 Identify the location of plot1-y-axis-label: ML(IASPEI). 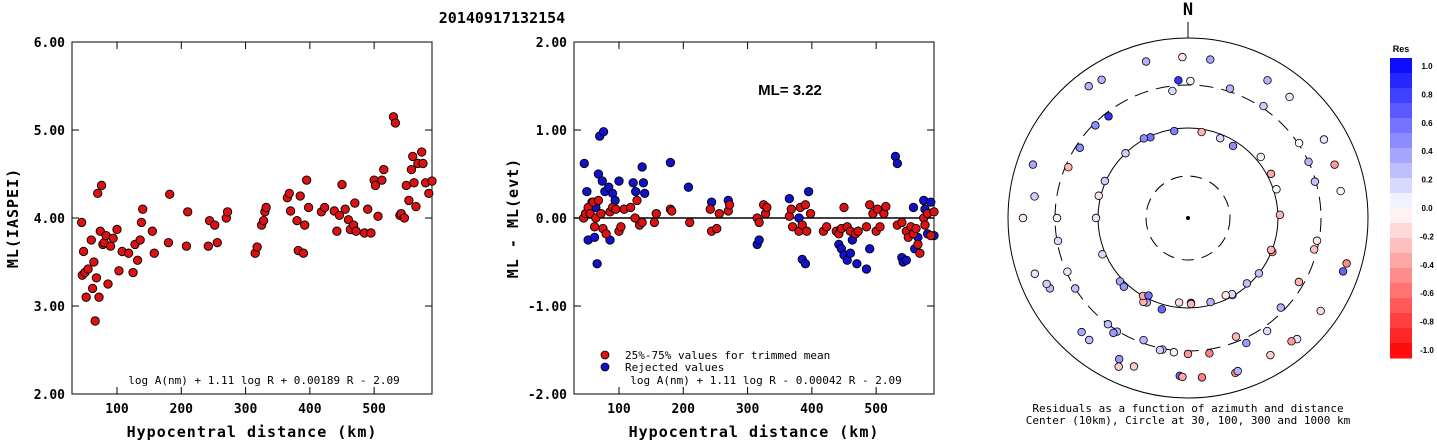
(13, 218).